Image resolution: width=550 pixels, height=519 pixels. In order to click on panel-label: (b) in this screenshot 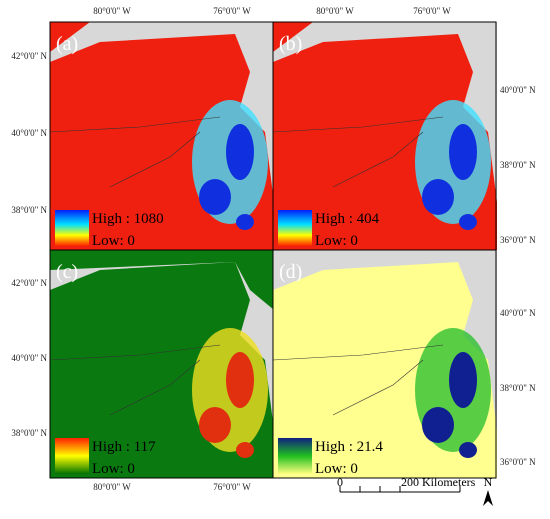, I will do `click(290, 44)`.